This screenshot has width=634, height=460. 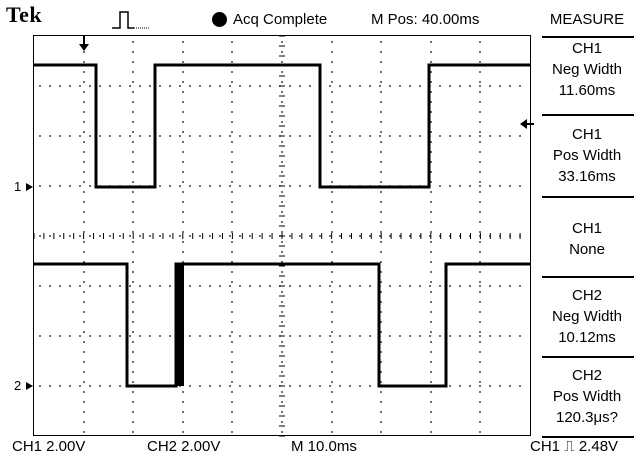 I want to click on measure-type: Pos Width, so click(x=587, y=155).